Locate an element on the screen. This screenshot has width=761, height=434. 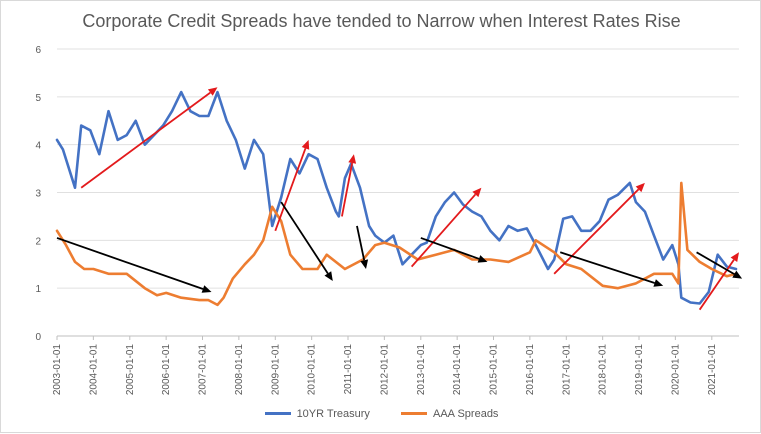
x-tick-label: 2014-01-01 is located at coordinates (457, 370).